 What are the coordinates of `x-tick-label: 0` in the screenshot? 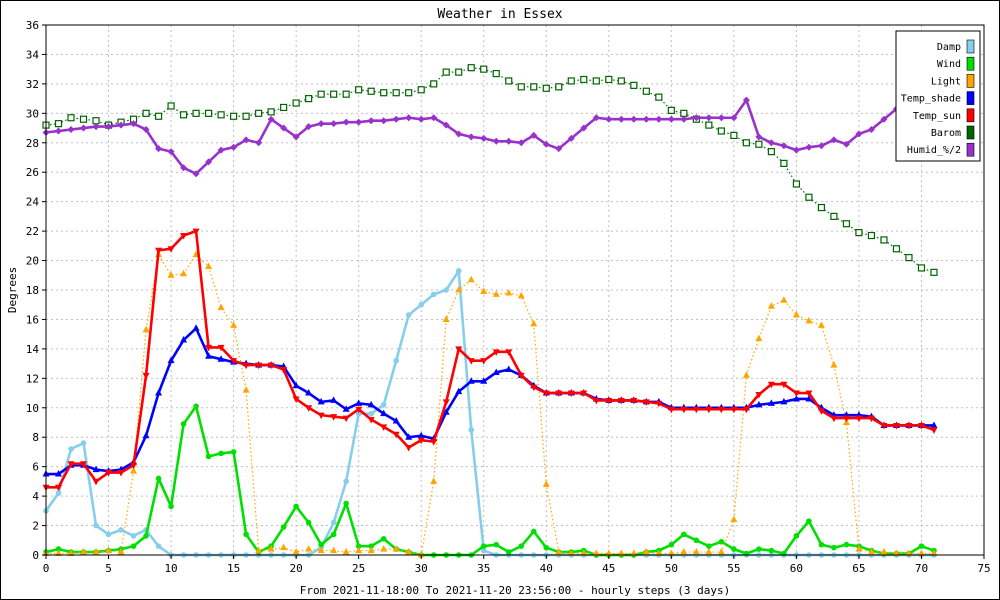 It's located at (46, 568).